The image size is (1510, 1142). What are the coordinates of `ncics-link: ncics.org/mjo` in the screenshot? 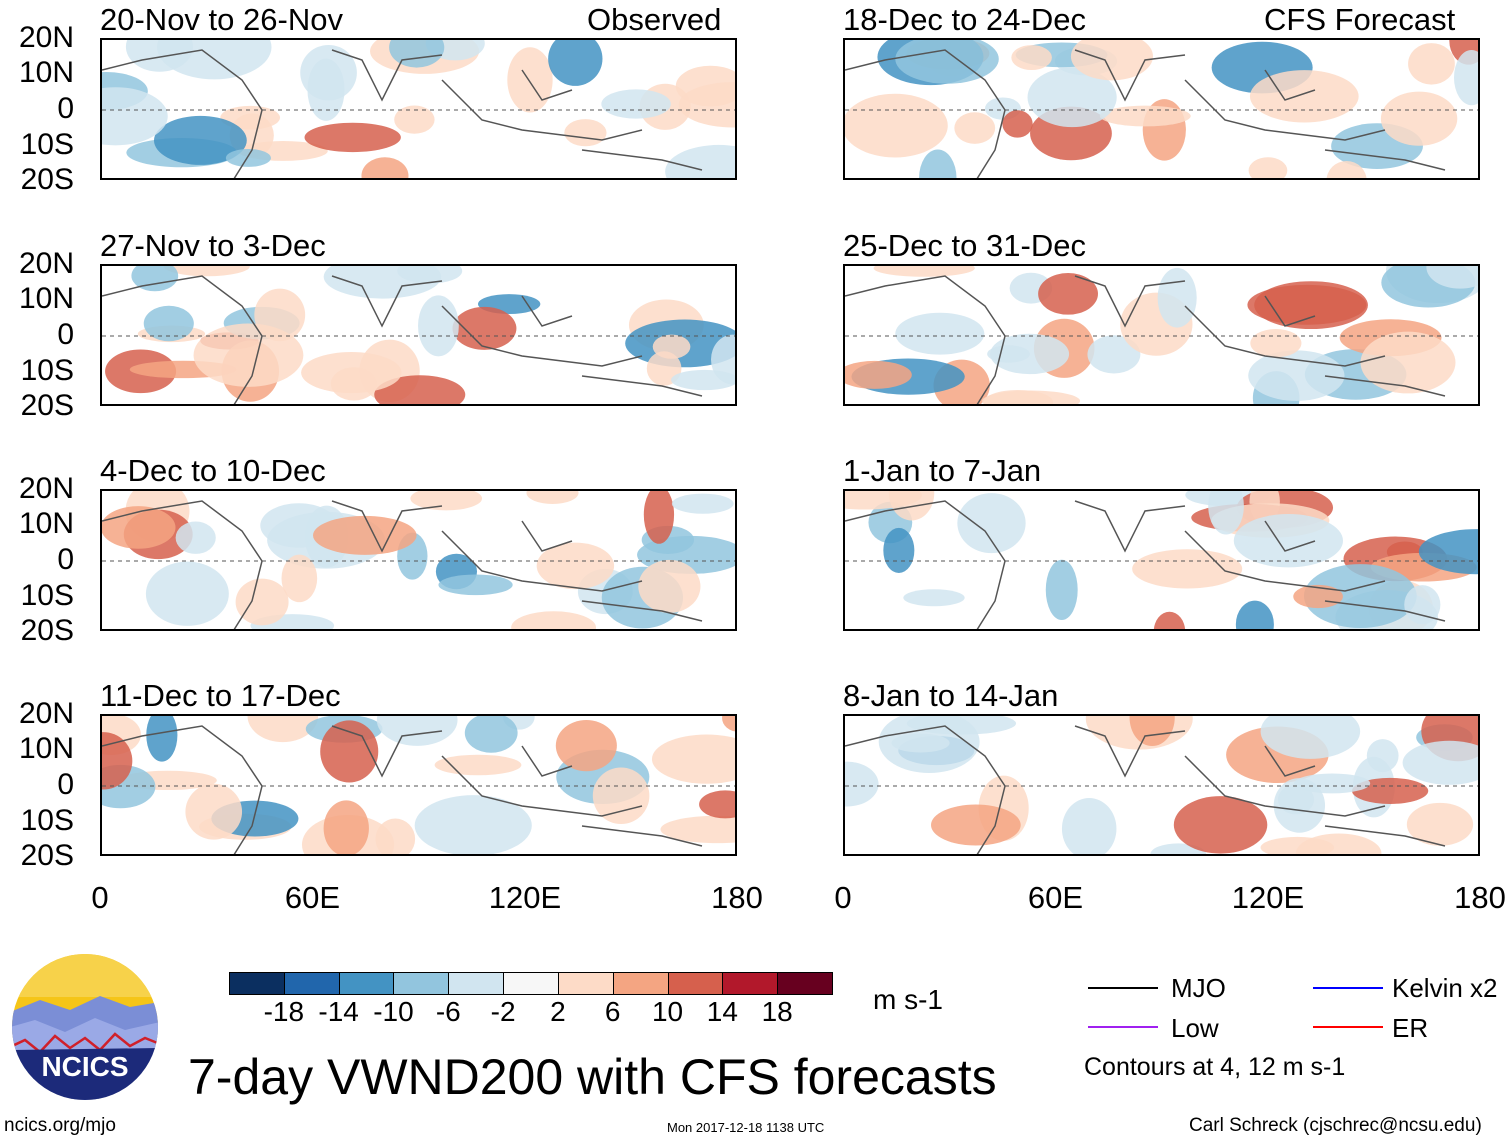 It's located at (60, 1125).